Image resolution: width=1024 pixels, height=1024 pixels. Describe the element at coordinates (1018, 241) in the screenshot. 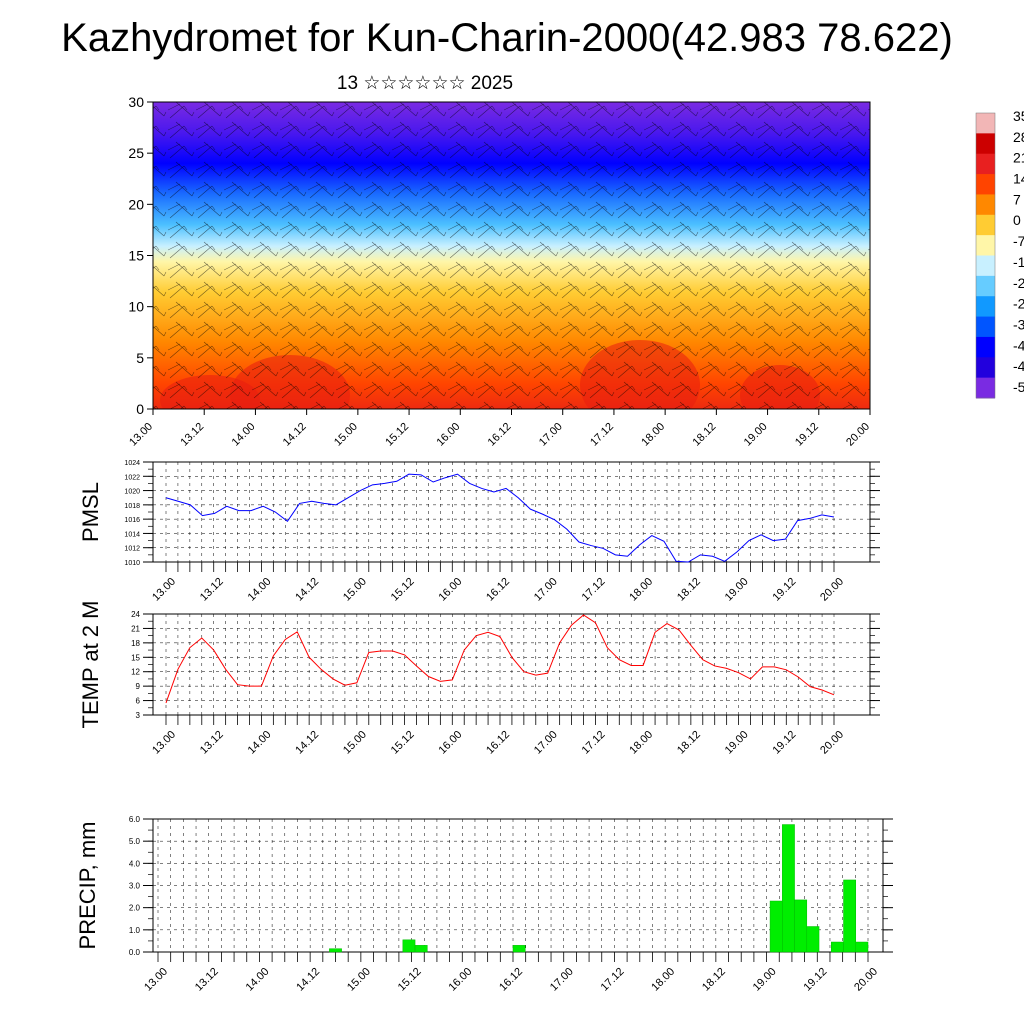

I see `colorbar-label: -7` at that location.